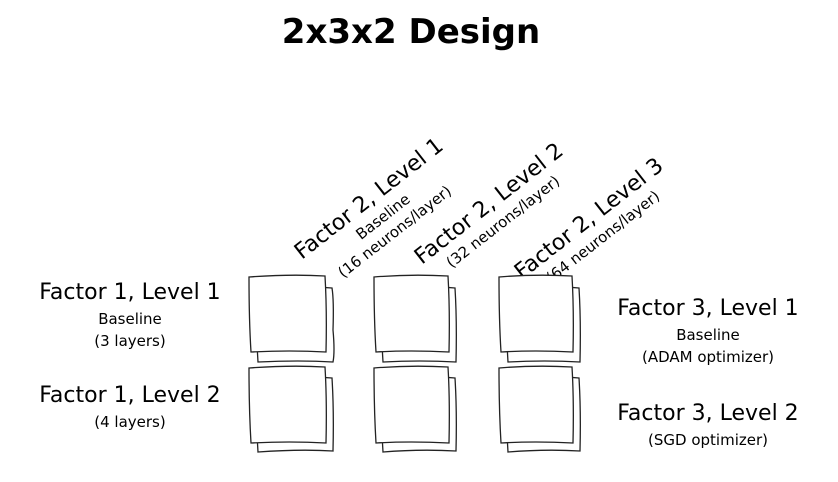 The width and height of the screenshot is (838, 482). I want to click on cell-r1-c2, so click(415, 318).